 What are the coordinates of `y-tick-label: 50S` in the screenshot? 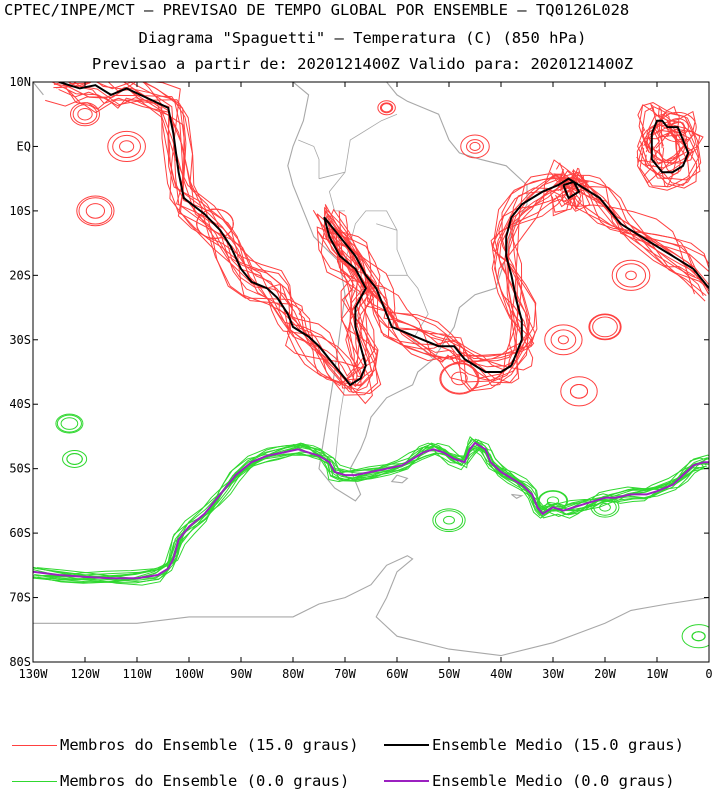 It's located at (20, 469).